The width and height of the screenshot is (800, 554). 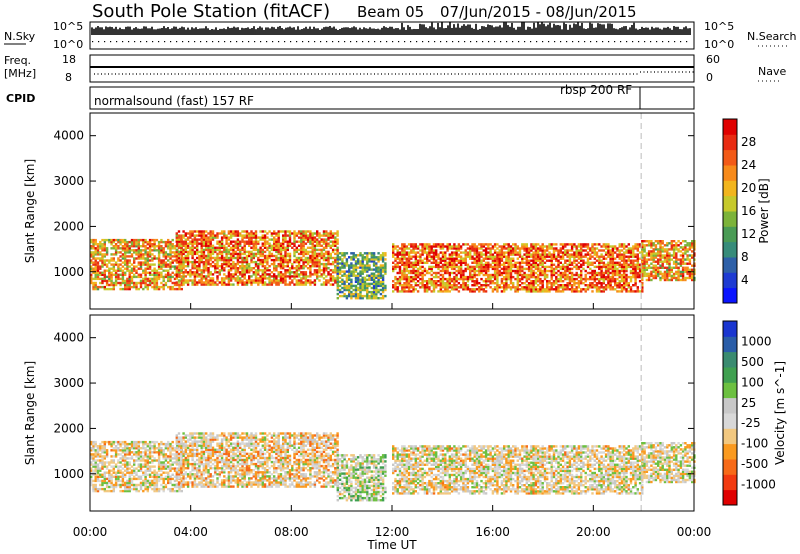 What do you see at coordinates (20, 36) in the screenshot?
I see `nsky-label: N.Sky` at bounding box center [20, 36].